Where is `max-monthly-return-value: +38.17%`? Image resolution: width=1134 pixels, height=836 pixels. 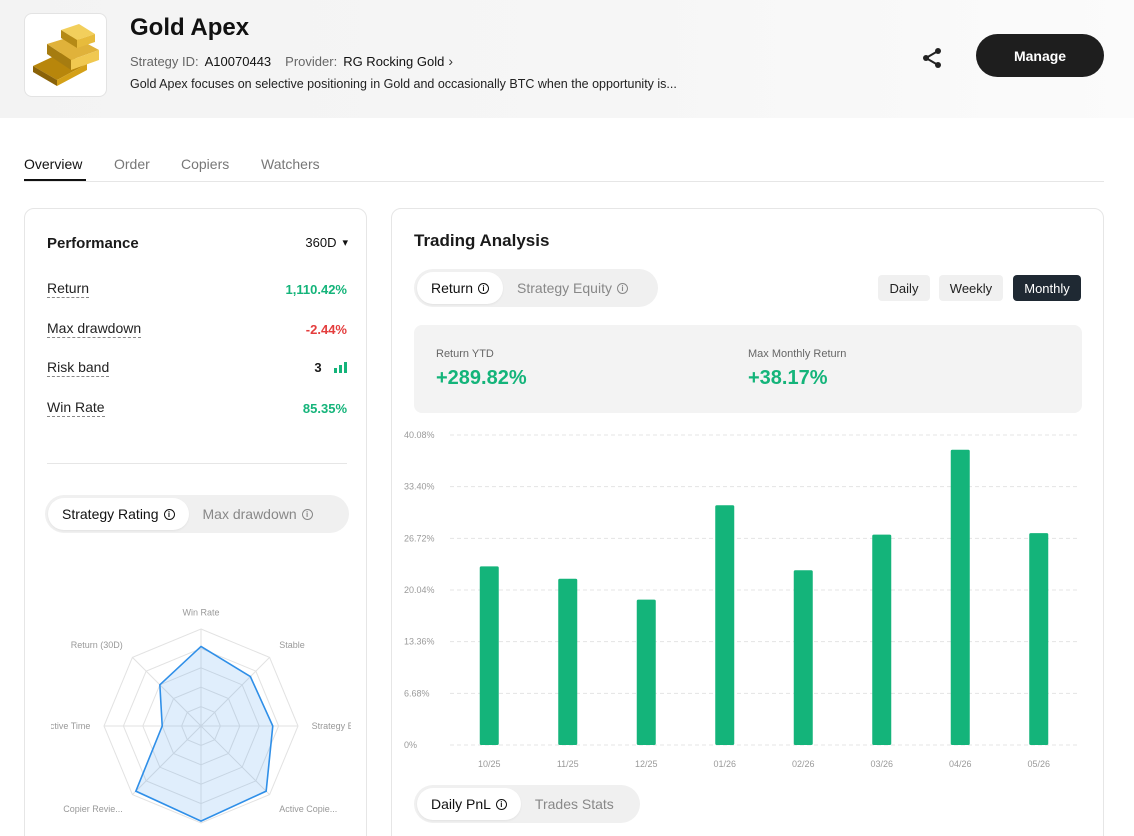 max-monthly-return-value: +38.17% is located at coordinates (788, 378).